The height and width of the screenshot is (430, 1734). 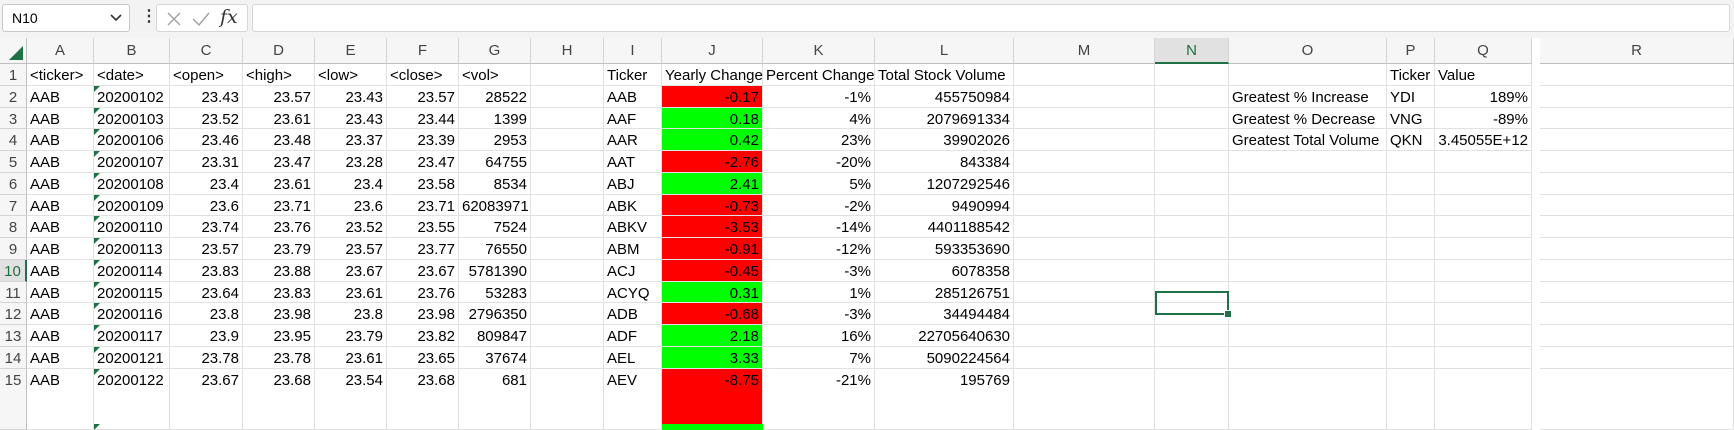 What do you see at coordinates (132, 162) in the screenshot?
I see `data-cell: 20200107` at bounding box center [132, 162].